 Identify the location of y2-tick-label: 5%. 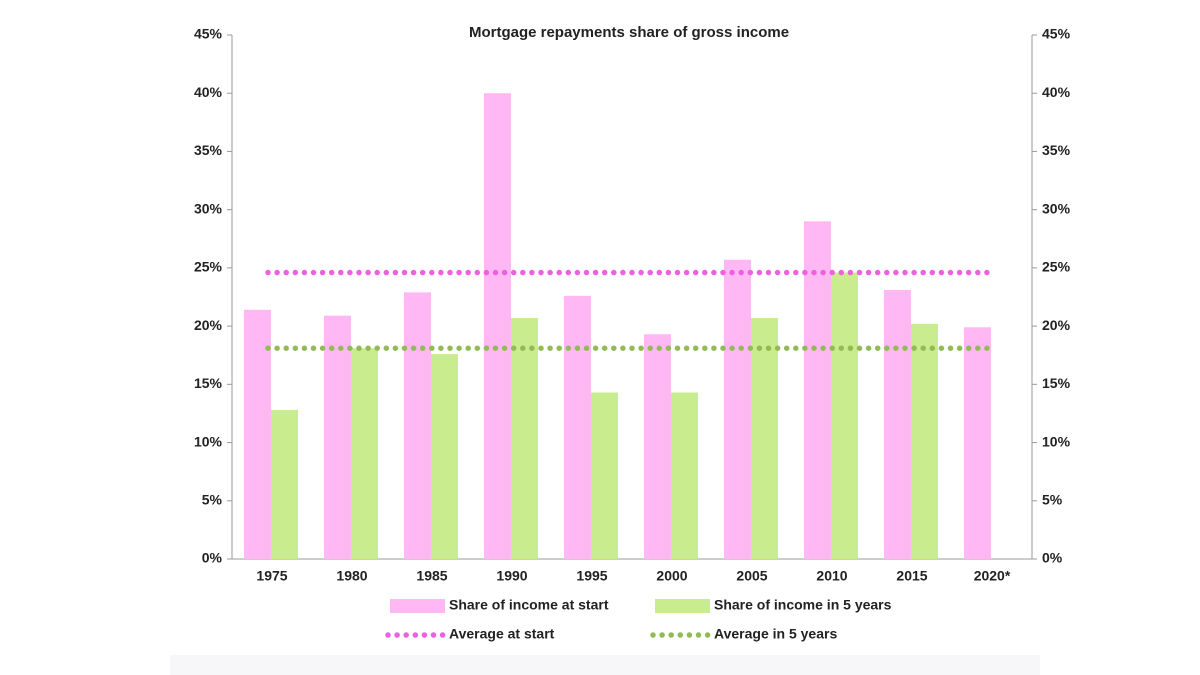
(1052, 499).